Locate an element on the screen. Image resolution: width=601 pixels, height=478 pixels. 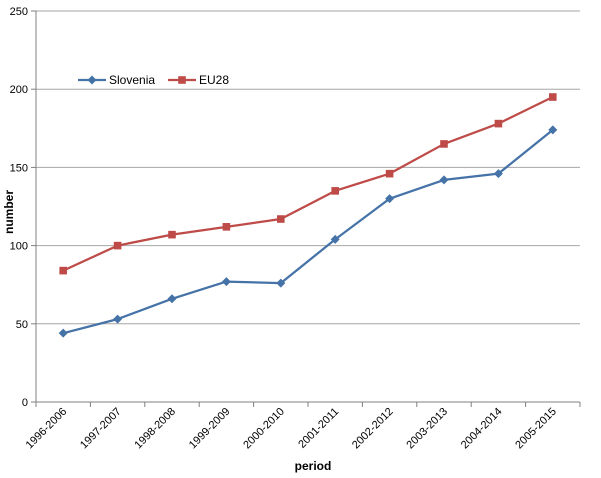
x-tick-label: 2003-2013 is located at coordinates (427, 429).